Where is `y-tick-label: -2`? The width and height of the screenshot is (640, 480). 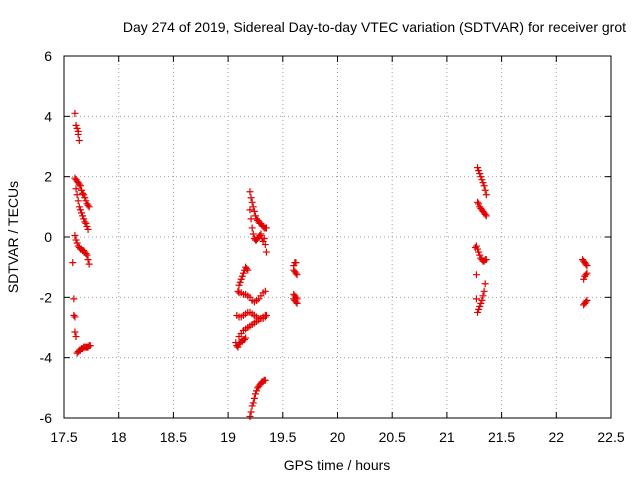 y-tick-label: -2 is located at coordinates (46, 297).